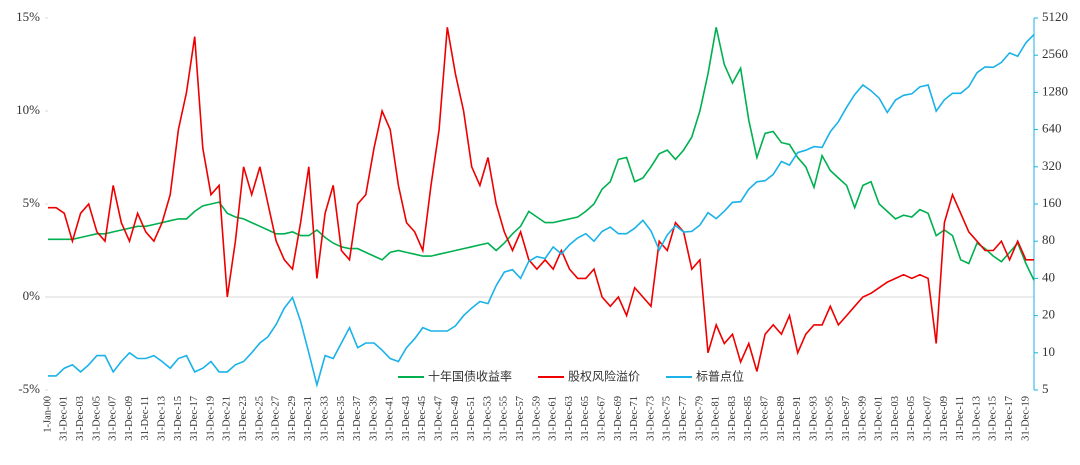  I want to click on x-tick-label: 31-Dec-47, so click(439, 418).